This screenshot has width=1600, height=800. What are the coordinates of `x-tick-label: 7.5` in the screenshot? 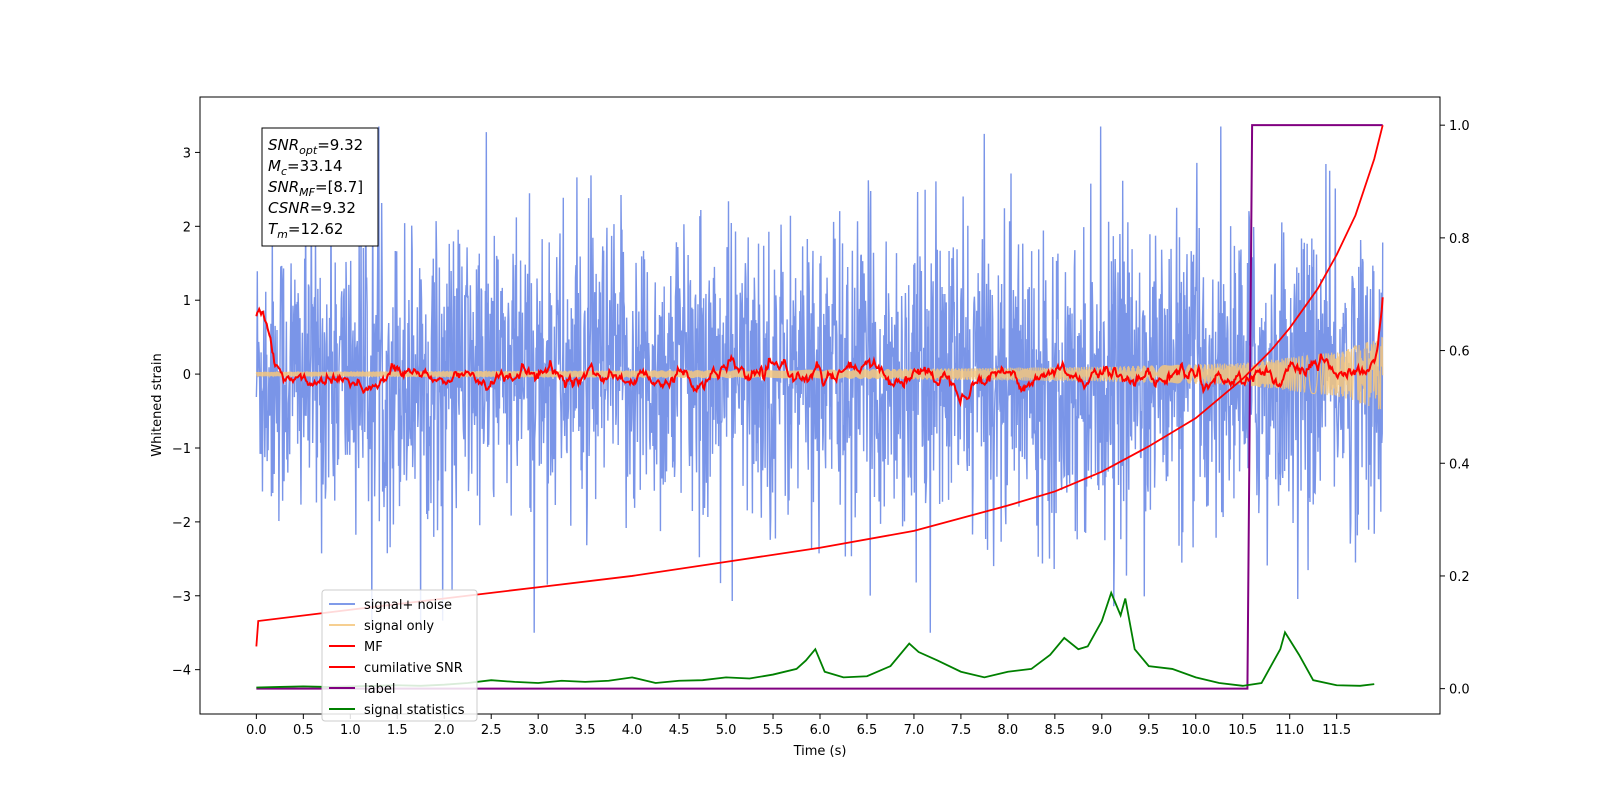 It's located at (961, 730).